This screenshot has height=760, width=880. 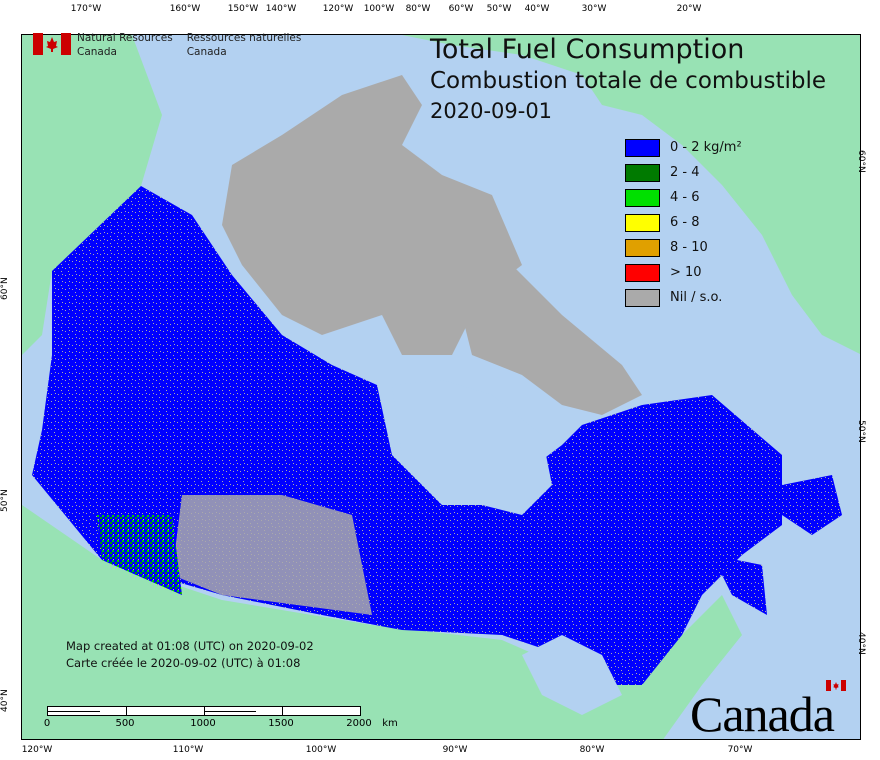 I want to click on legend-item: > 10, so click(x=683, y=272).